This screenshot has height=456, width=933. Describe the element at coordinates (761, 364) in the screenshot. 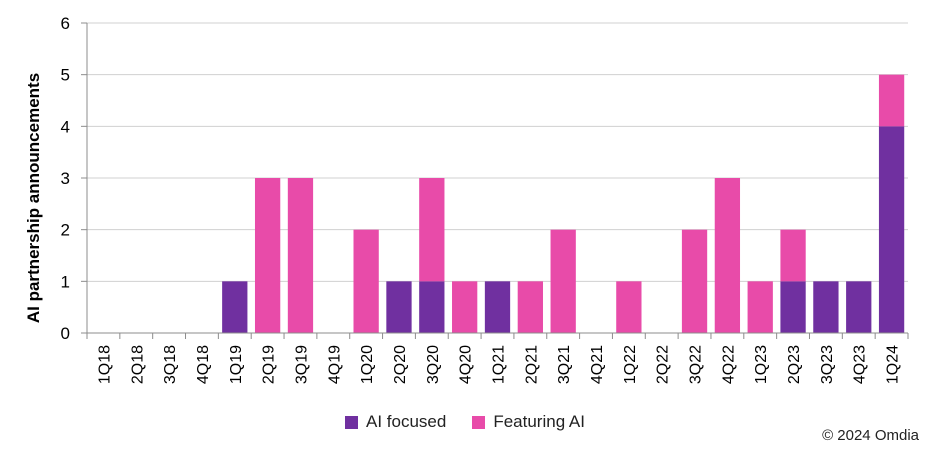

I see `x-tick-label: 1Q23` at that location.